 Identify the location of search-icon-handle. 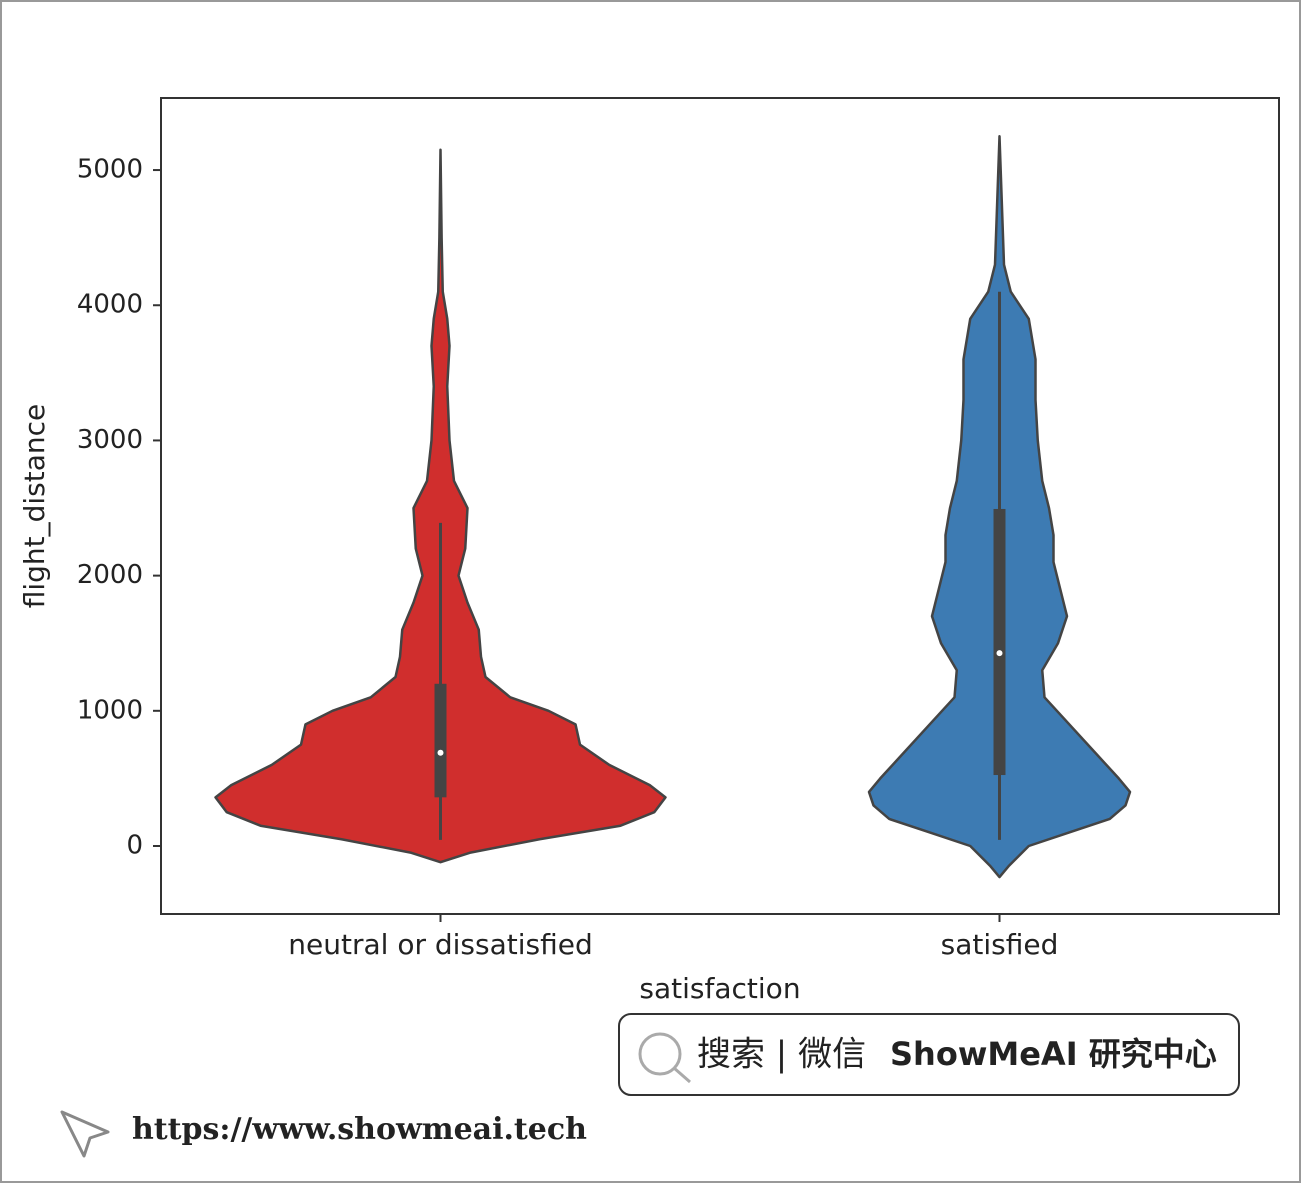
(682, 1075).